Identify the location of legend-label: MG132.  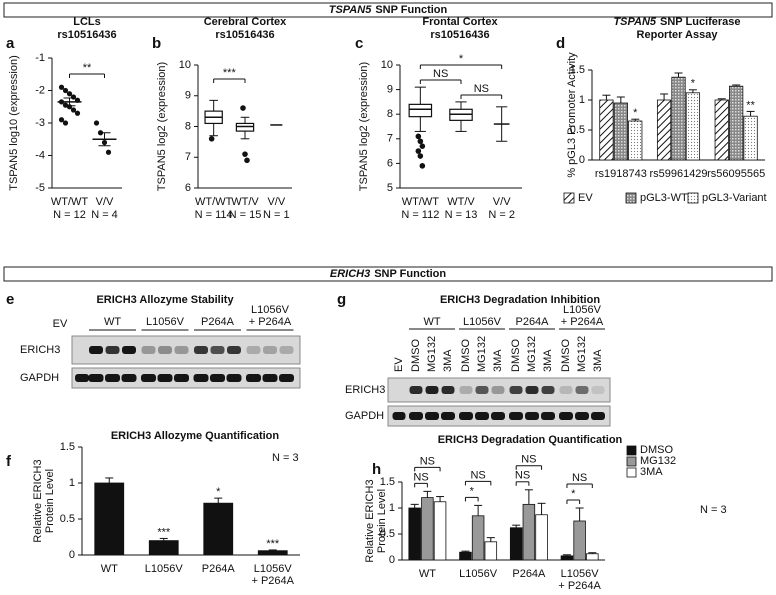
(658, 461).